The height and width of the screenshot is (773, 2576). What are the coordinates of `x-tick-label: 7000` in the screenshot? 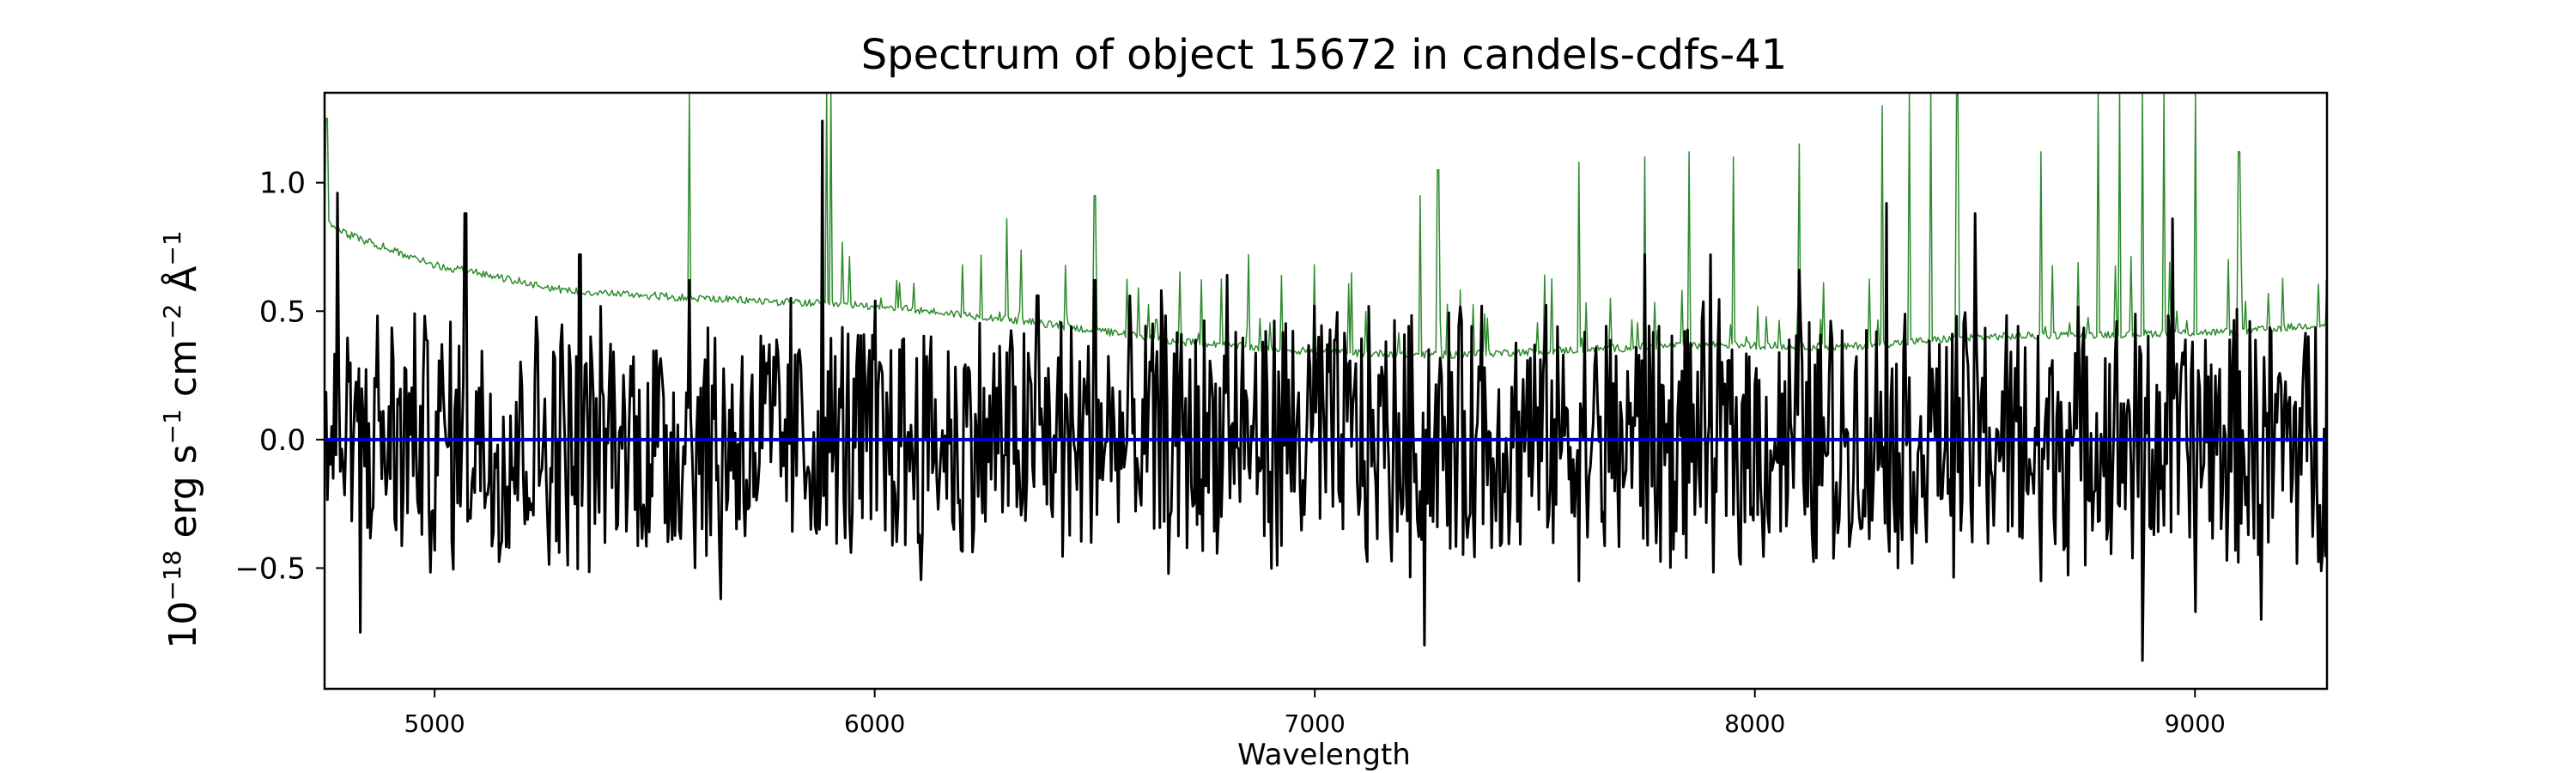 It's located at (1316, 723).